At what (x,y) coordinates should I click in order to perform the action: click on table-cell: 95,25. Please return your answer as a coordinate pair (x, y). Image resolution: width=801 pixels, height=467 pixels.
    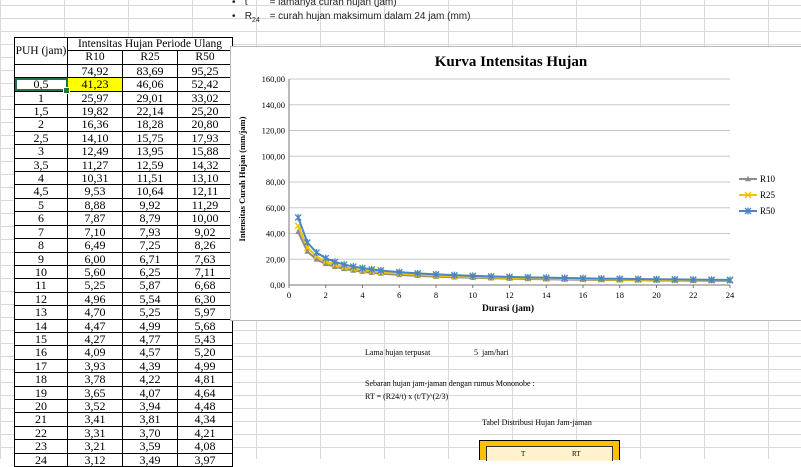
    Looking at the image, I should click on (205, 71).